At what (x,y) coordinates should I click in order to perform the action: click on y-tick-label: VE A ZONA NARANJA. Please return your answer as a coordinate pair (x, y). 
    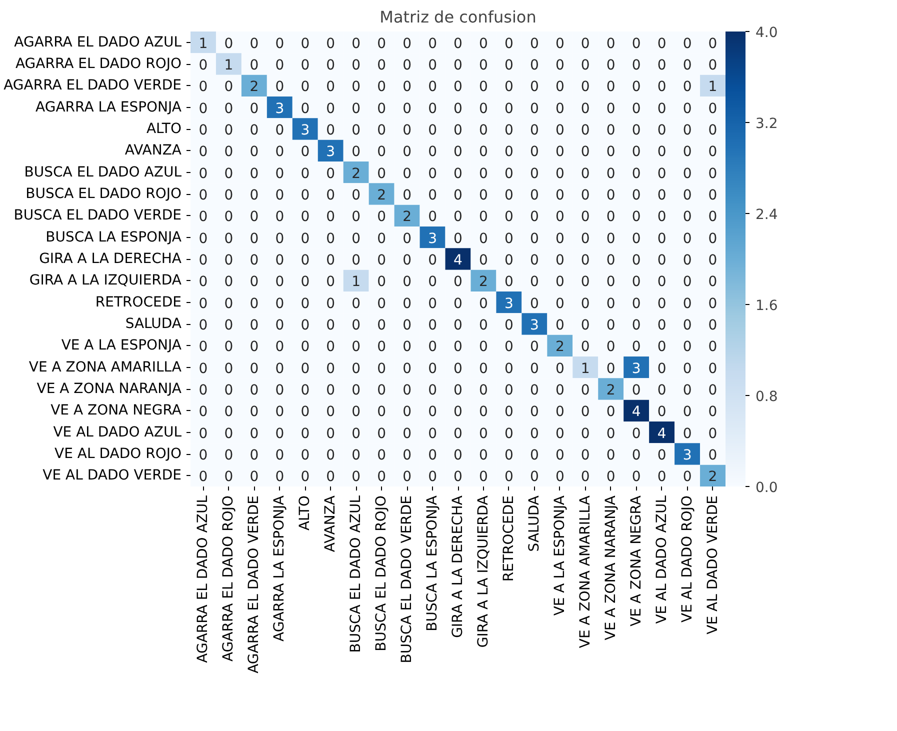
    Looking at the image, I should click on (109, 389).